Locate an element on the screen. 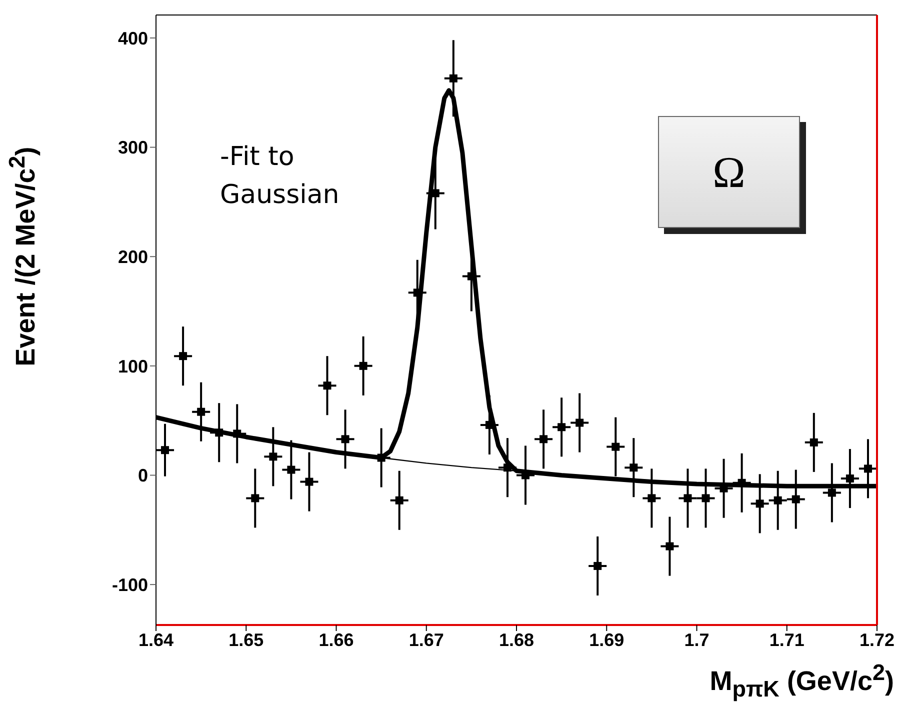 The image size is (922, 717). x-tick-label: 1.68 is located at coordinates (516, 640).